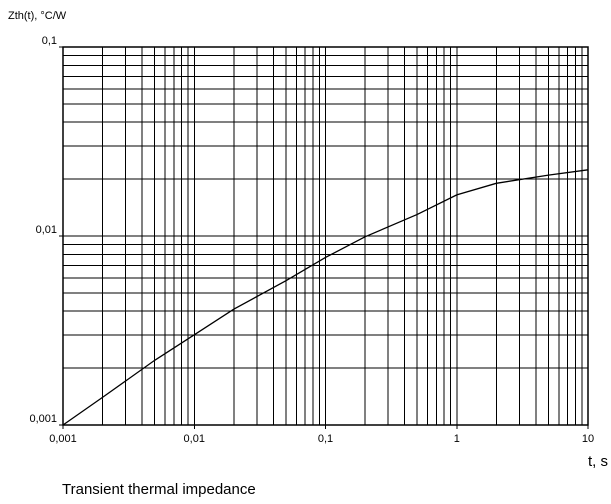 Image resolution: width=611 pixels, height=504 pixels. Describe the element at coordinates (325, 439) in the screenshot. I see `x-tick-label: 0,1` at that location.